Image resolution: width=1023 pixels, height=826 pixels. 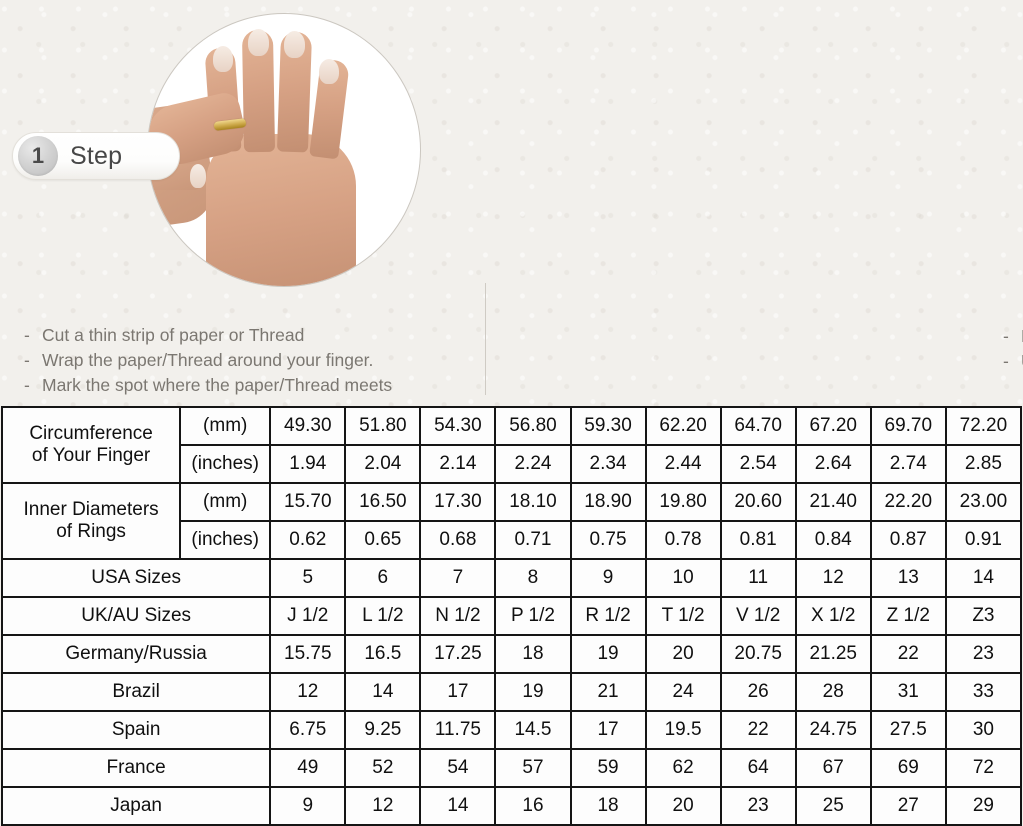 What do you see at coordinates (91, 445) in the screenshot?
I see `row-label-circumference: Circumference of Your Finger` at bounding box center [91, 445].